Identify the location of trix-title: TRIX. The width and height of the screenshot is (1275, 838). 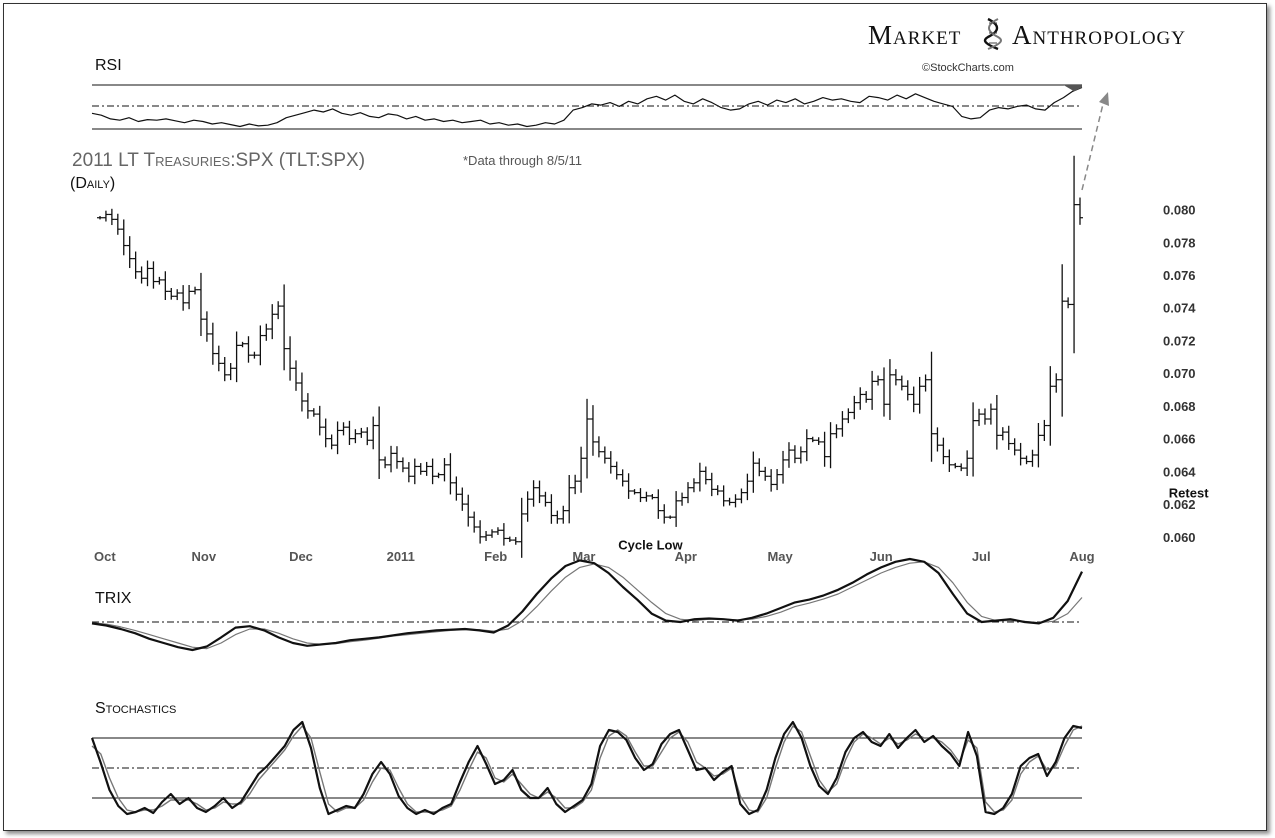
(113, 598).